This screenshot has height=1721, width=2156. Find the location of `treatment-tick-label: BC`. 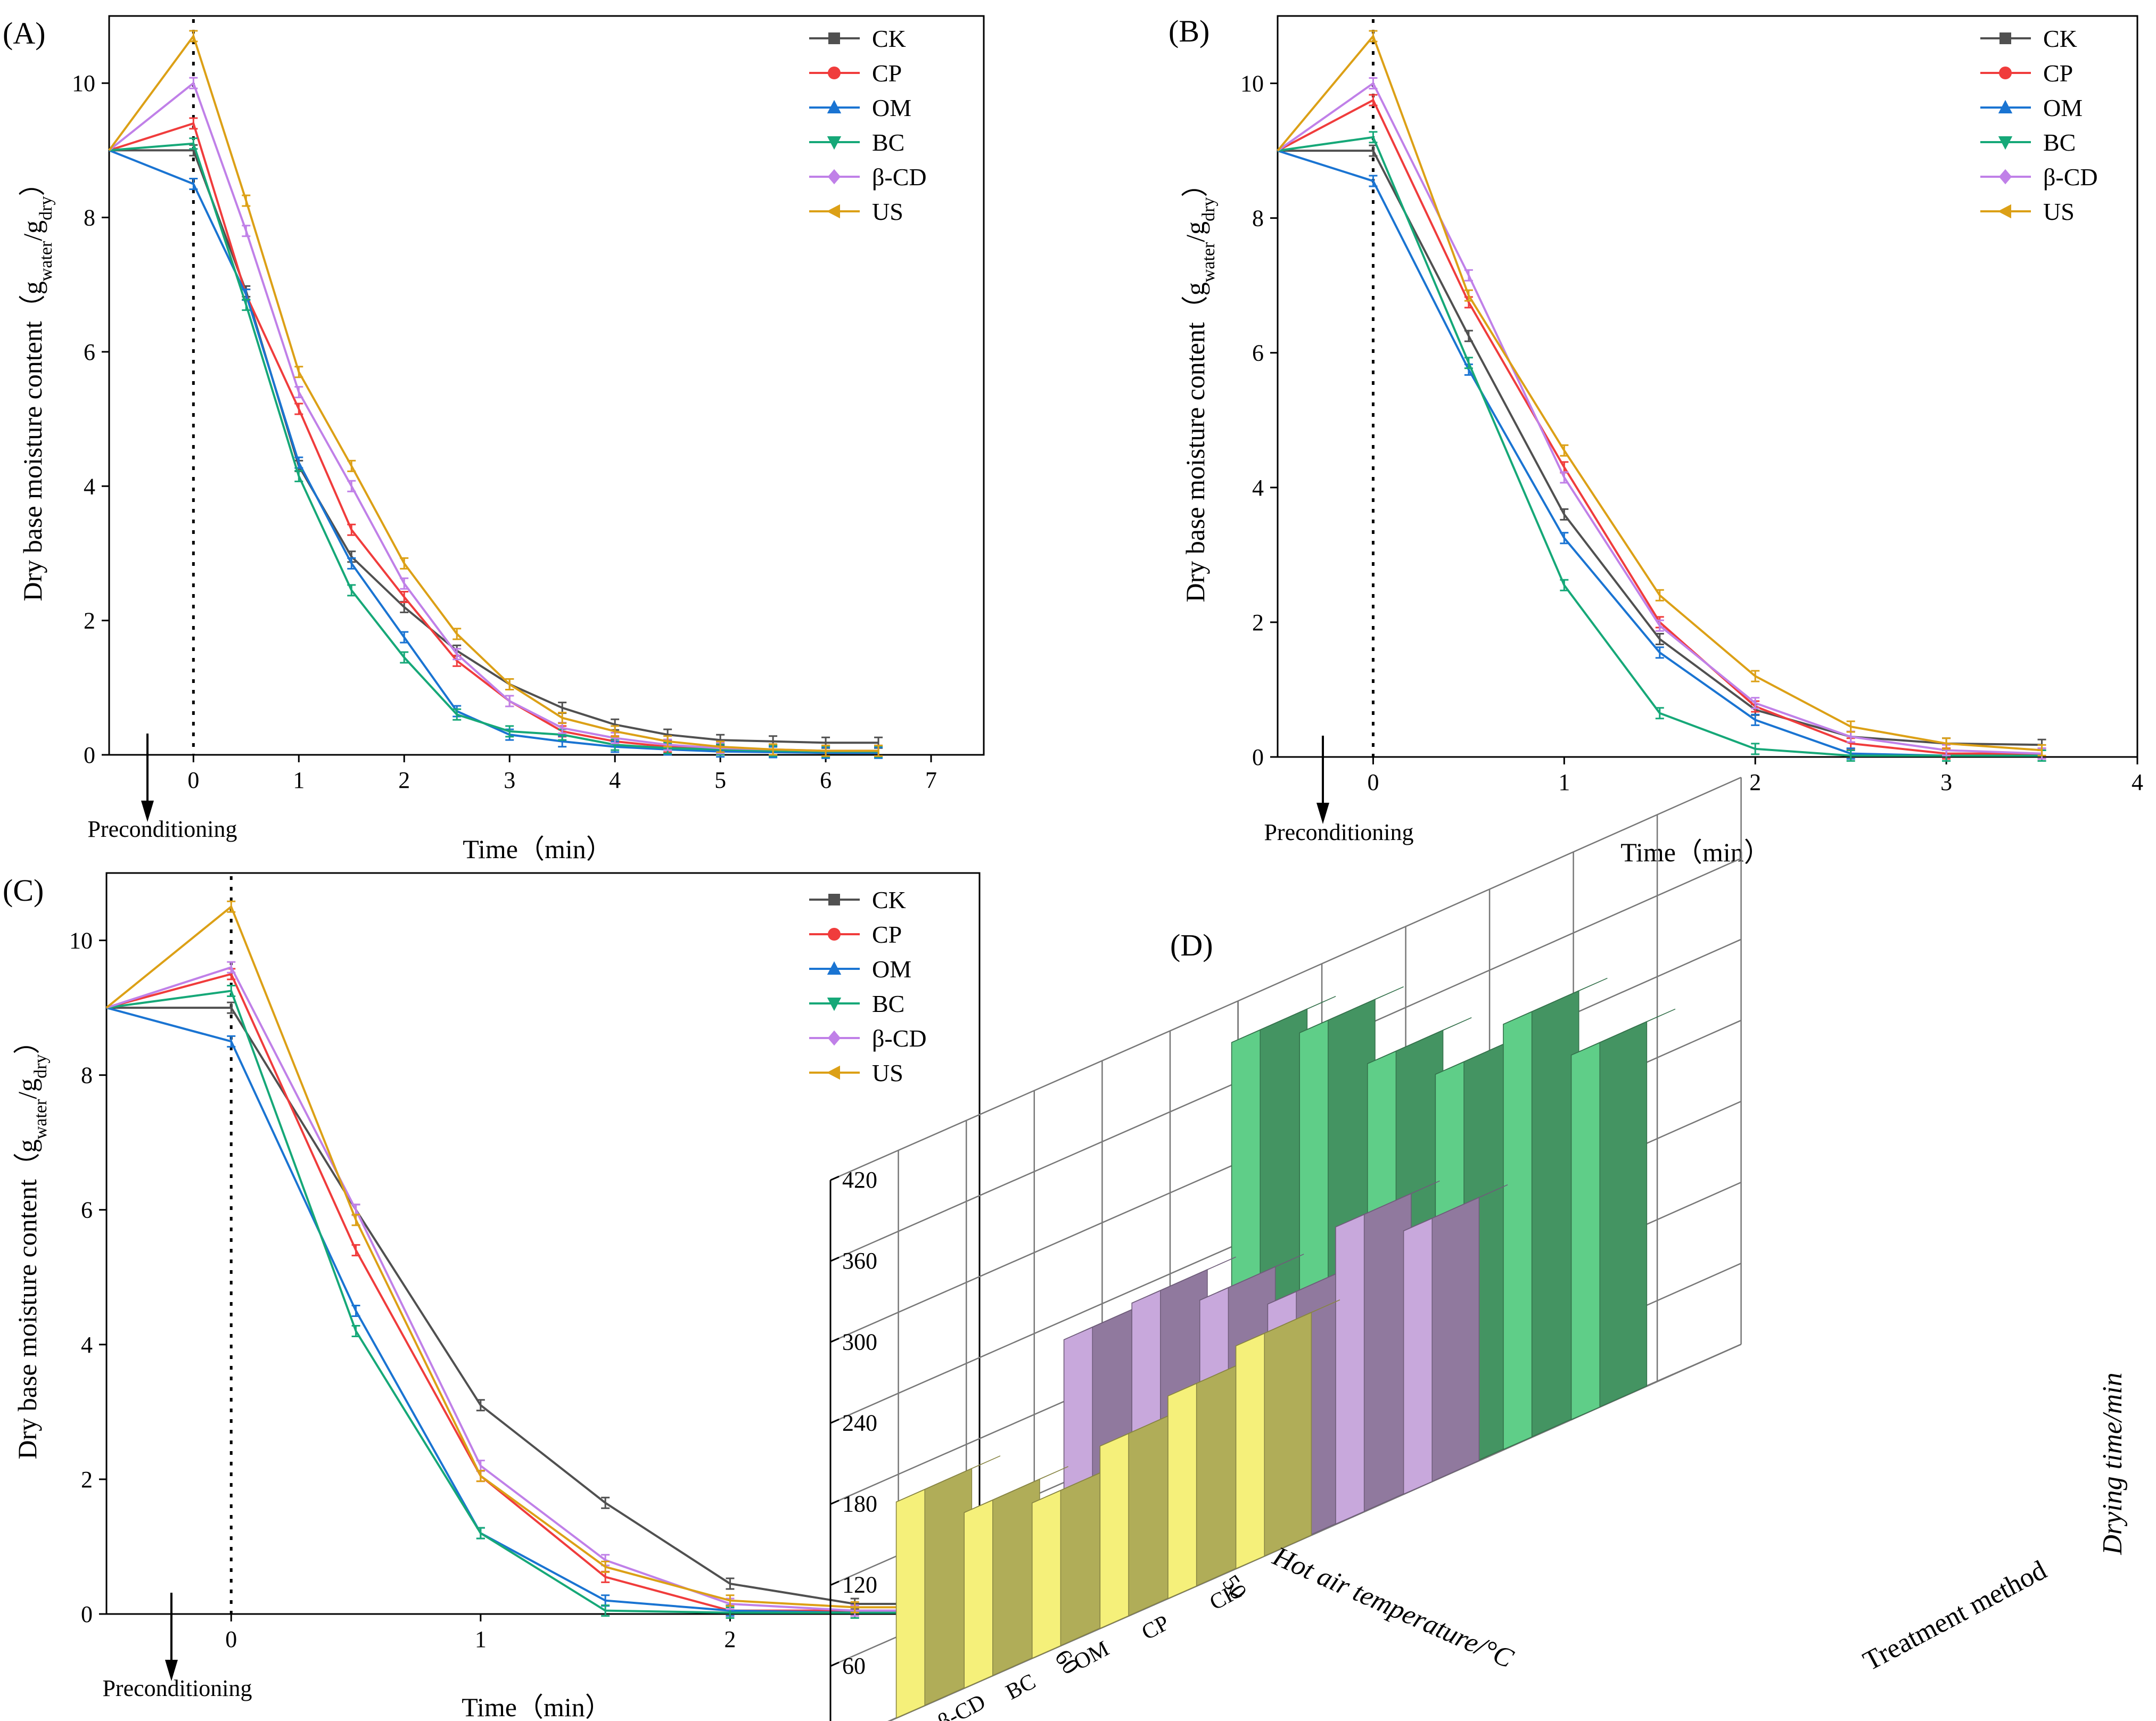

treatment-tick-label: BC is located at coordinates (1021, 1687).